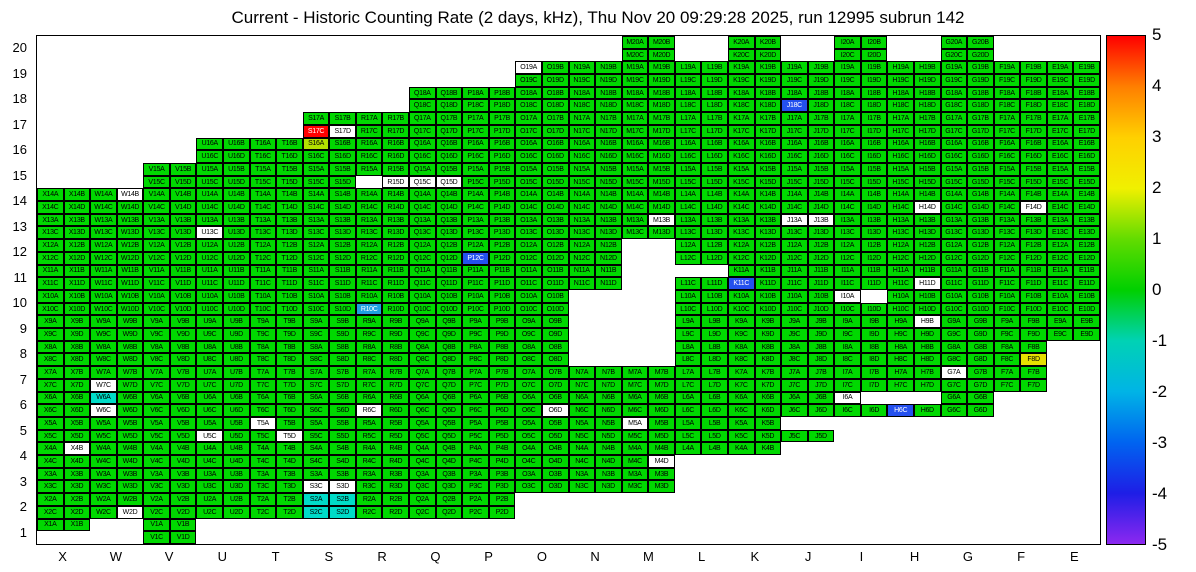 The image size is (1196, 572). What do you see at coordinates (528, 169) in the screenshot?
I see `channel-O15A: O15A` at bounding box center [528, 169].